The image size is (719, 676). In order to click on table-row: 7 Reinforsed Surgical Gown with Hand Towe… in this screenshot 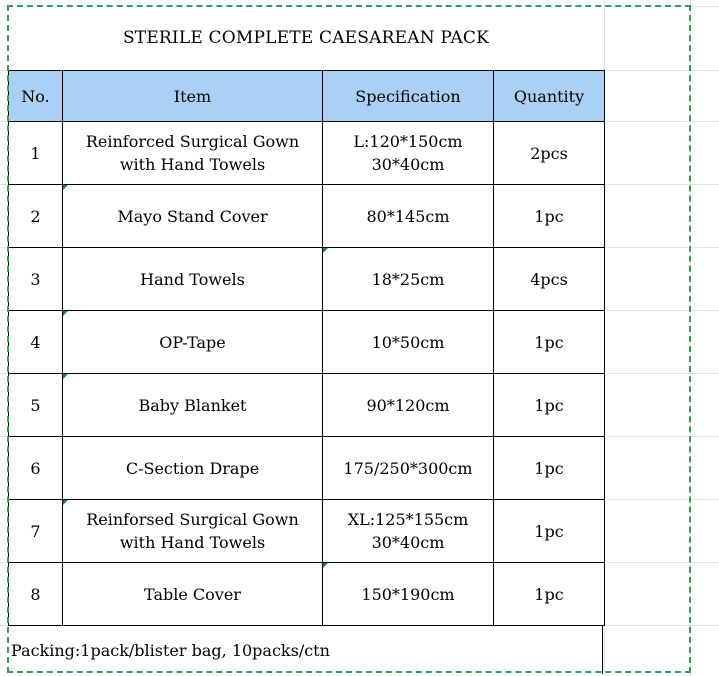, I will do `click(306, 531)`.